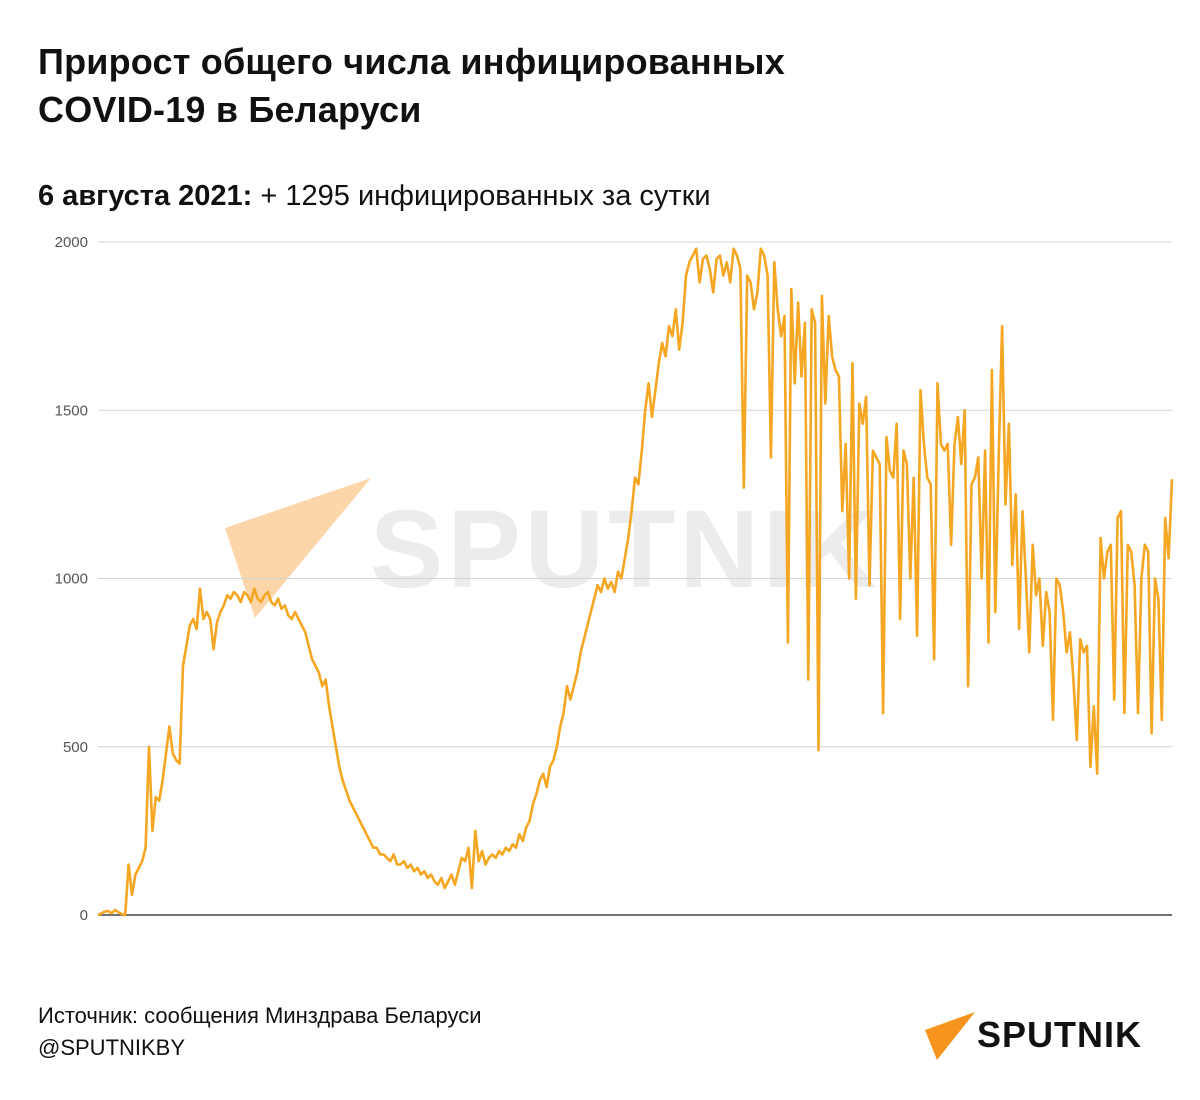 Image resolution: width=1200 pixels, height=1100 pixels. I want to click on logo-text: SPUTNIK, so click(1060, 1034).